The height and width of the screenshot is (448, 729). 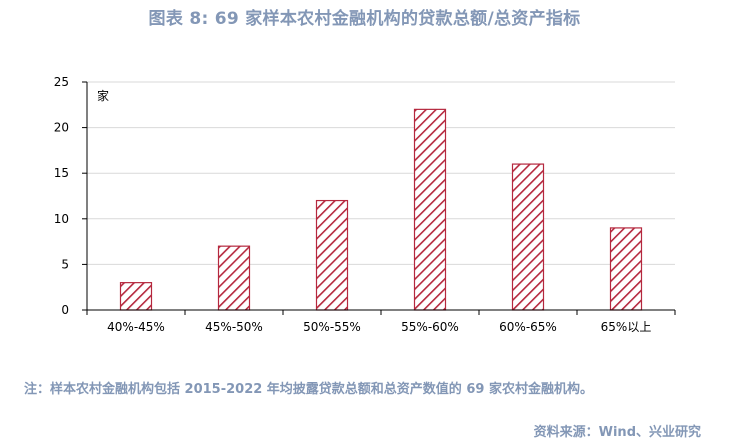 What do you see at coordinates (234, 327) in the screenshot?
I see `x-tick-label: 45%-50%` at bounding box center [234, 327].